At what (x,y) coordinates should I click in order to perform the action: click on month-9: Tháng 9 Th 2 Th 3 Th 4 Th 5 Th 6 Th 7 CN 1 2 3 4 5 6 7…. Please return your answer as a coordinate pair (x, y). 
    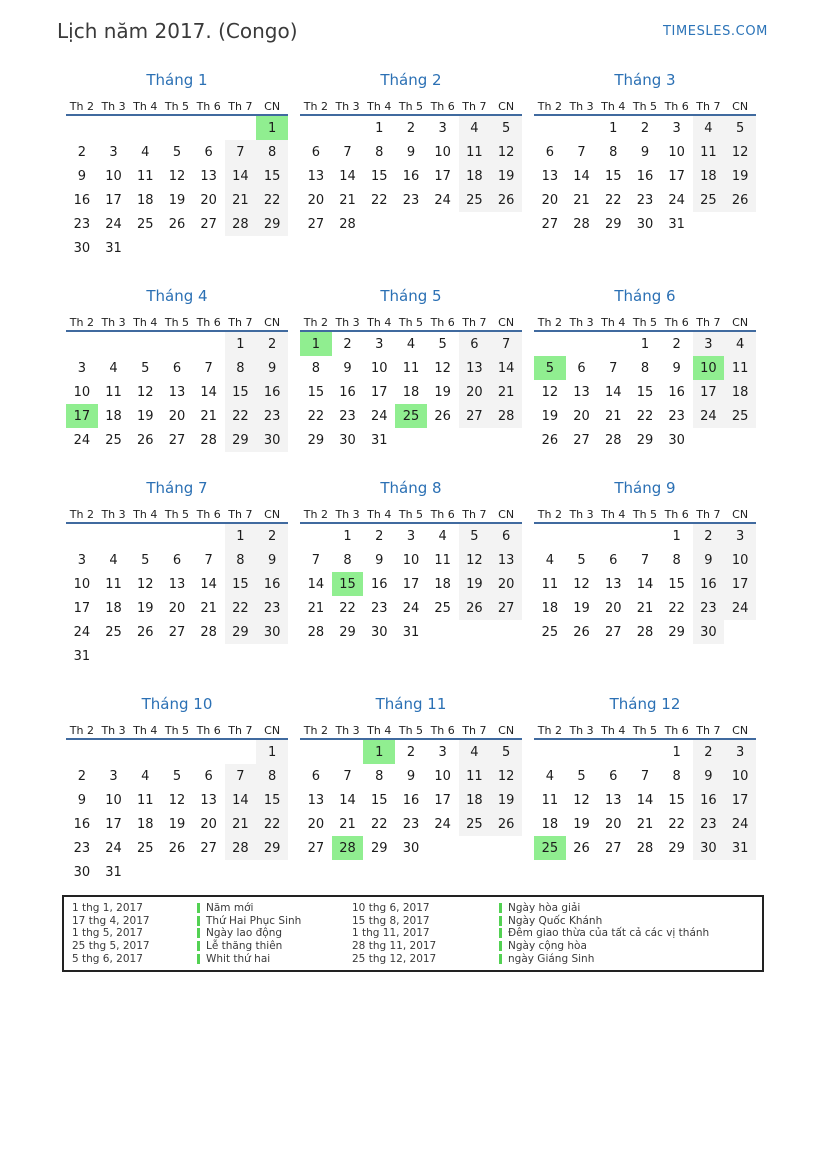
    Looking at the image, I should click on (645, 562).